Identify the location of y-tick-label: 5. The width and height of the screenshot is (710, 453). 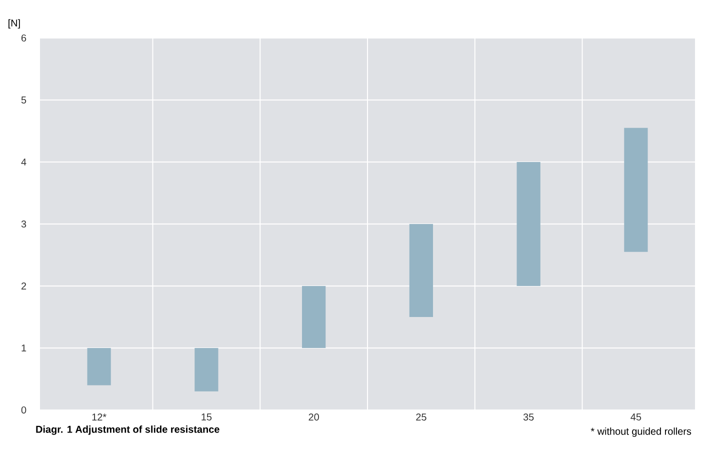
(23, 100).